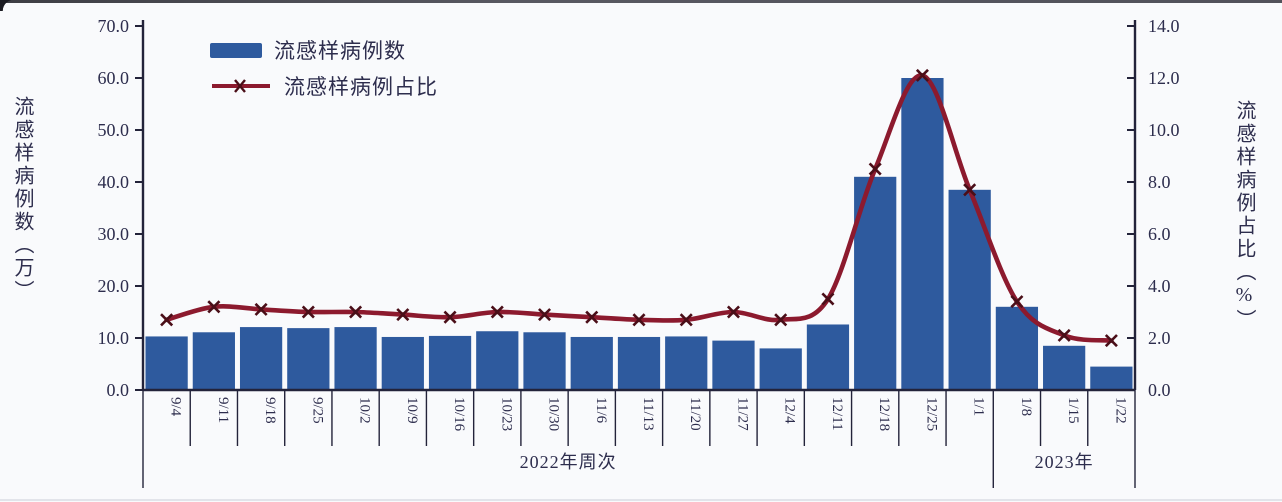  What do you see at coordinates (167, 320) in the screenshot?
I see `line-marker-9/4` at bounding box center [167, 320].